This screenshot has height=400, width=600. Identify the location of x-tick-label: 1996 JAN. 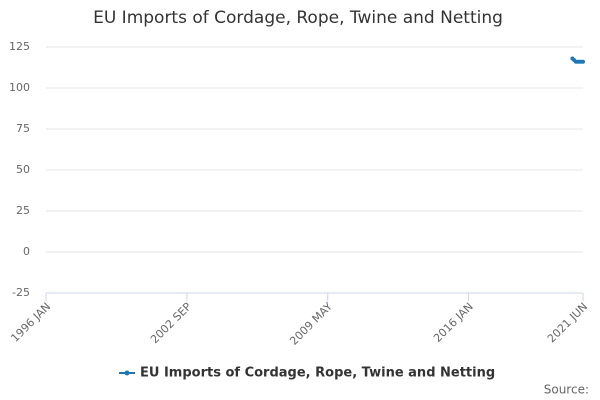
(30, 322).